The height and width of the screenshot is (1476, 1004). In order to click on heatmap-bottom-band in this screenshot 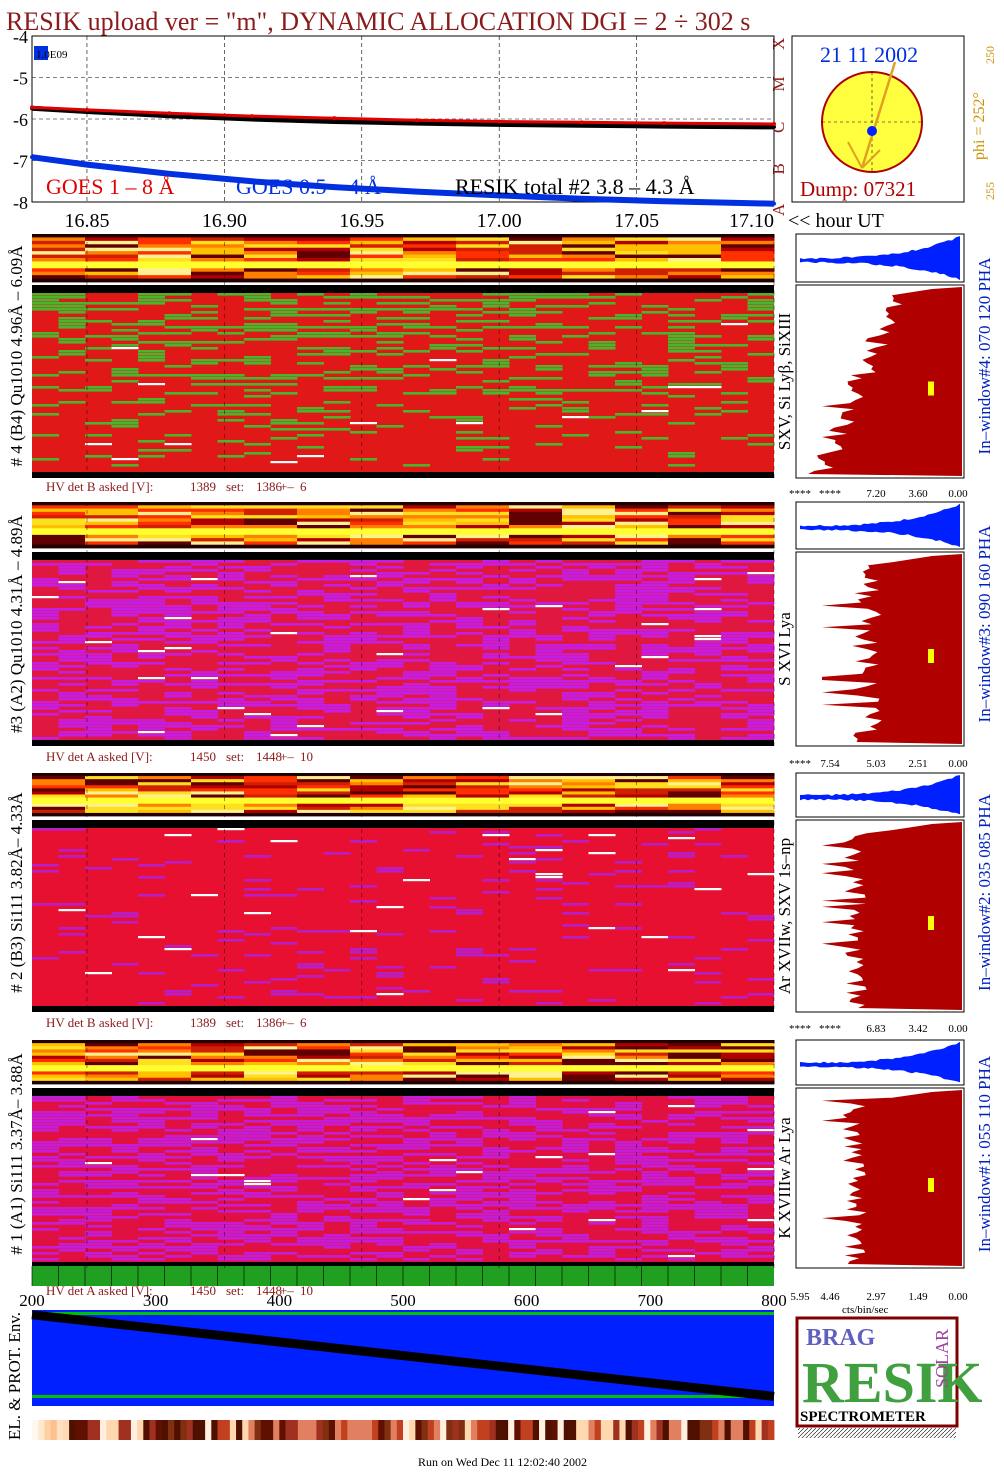, I will do `click(403, 475)`.